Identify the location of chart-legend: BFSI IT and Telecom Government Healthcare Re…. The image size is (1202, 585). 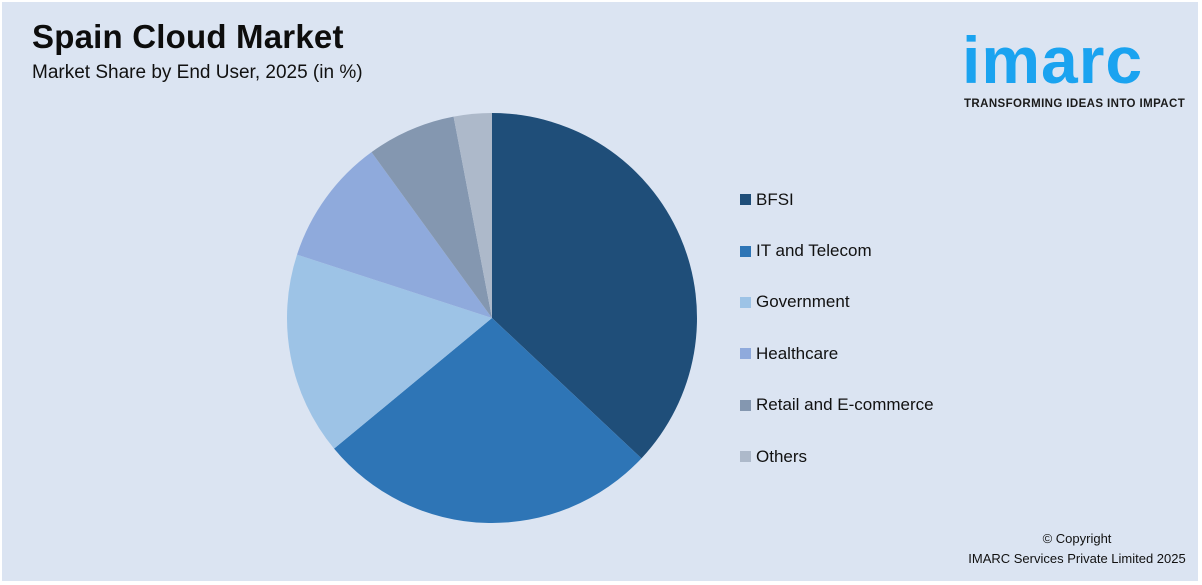
(837, 328).